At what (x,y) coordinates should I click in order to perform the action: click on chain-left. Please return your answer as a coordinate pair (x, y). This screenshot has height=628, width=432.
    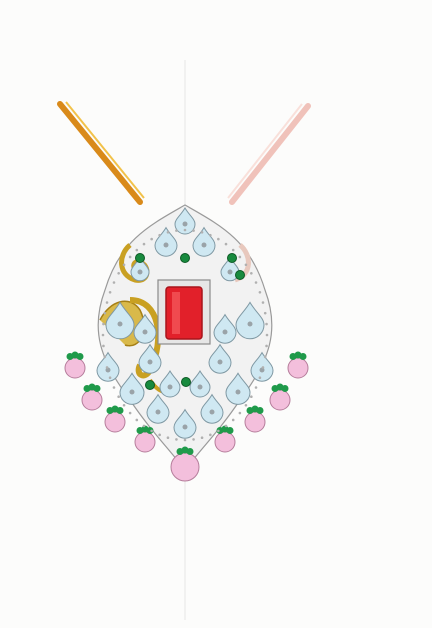
    Looking at the image, I should click on (101, 153).